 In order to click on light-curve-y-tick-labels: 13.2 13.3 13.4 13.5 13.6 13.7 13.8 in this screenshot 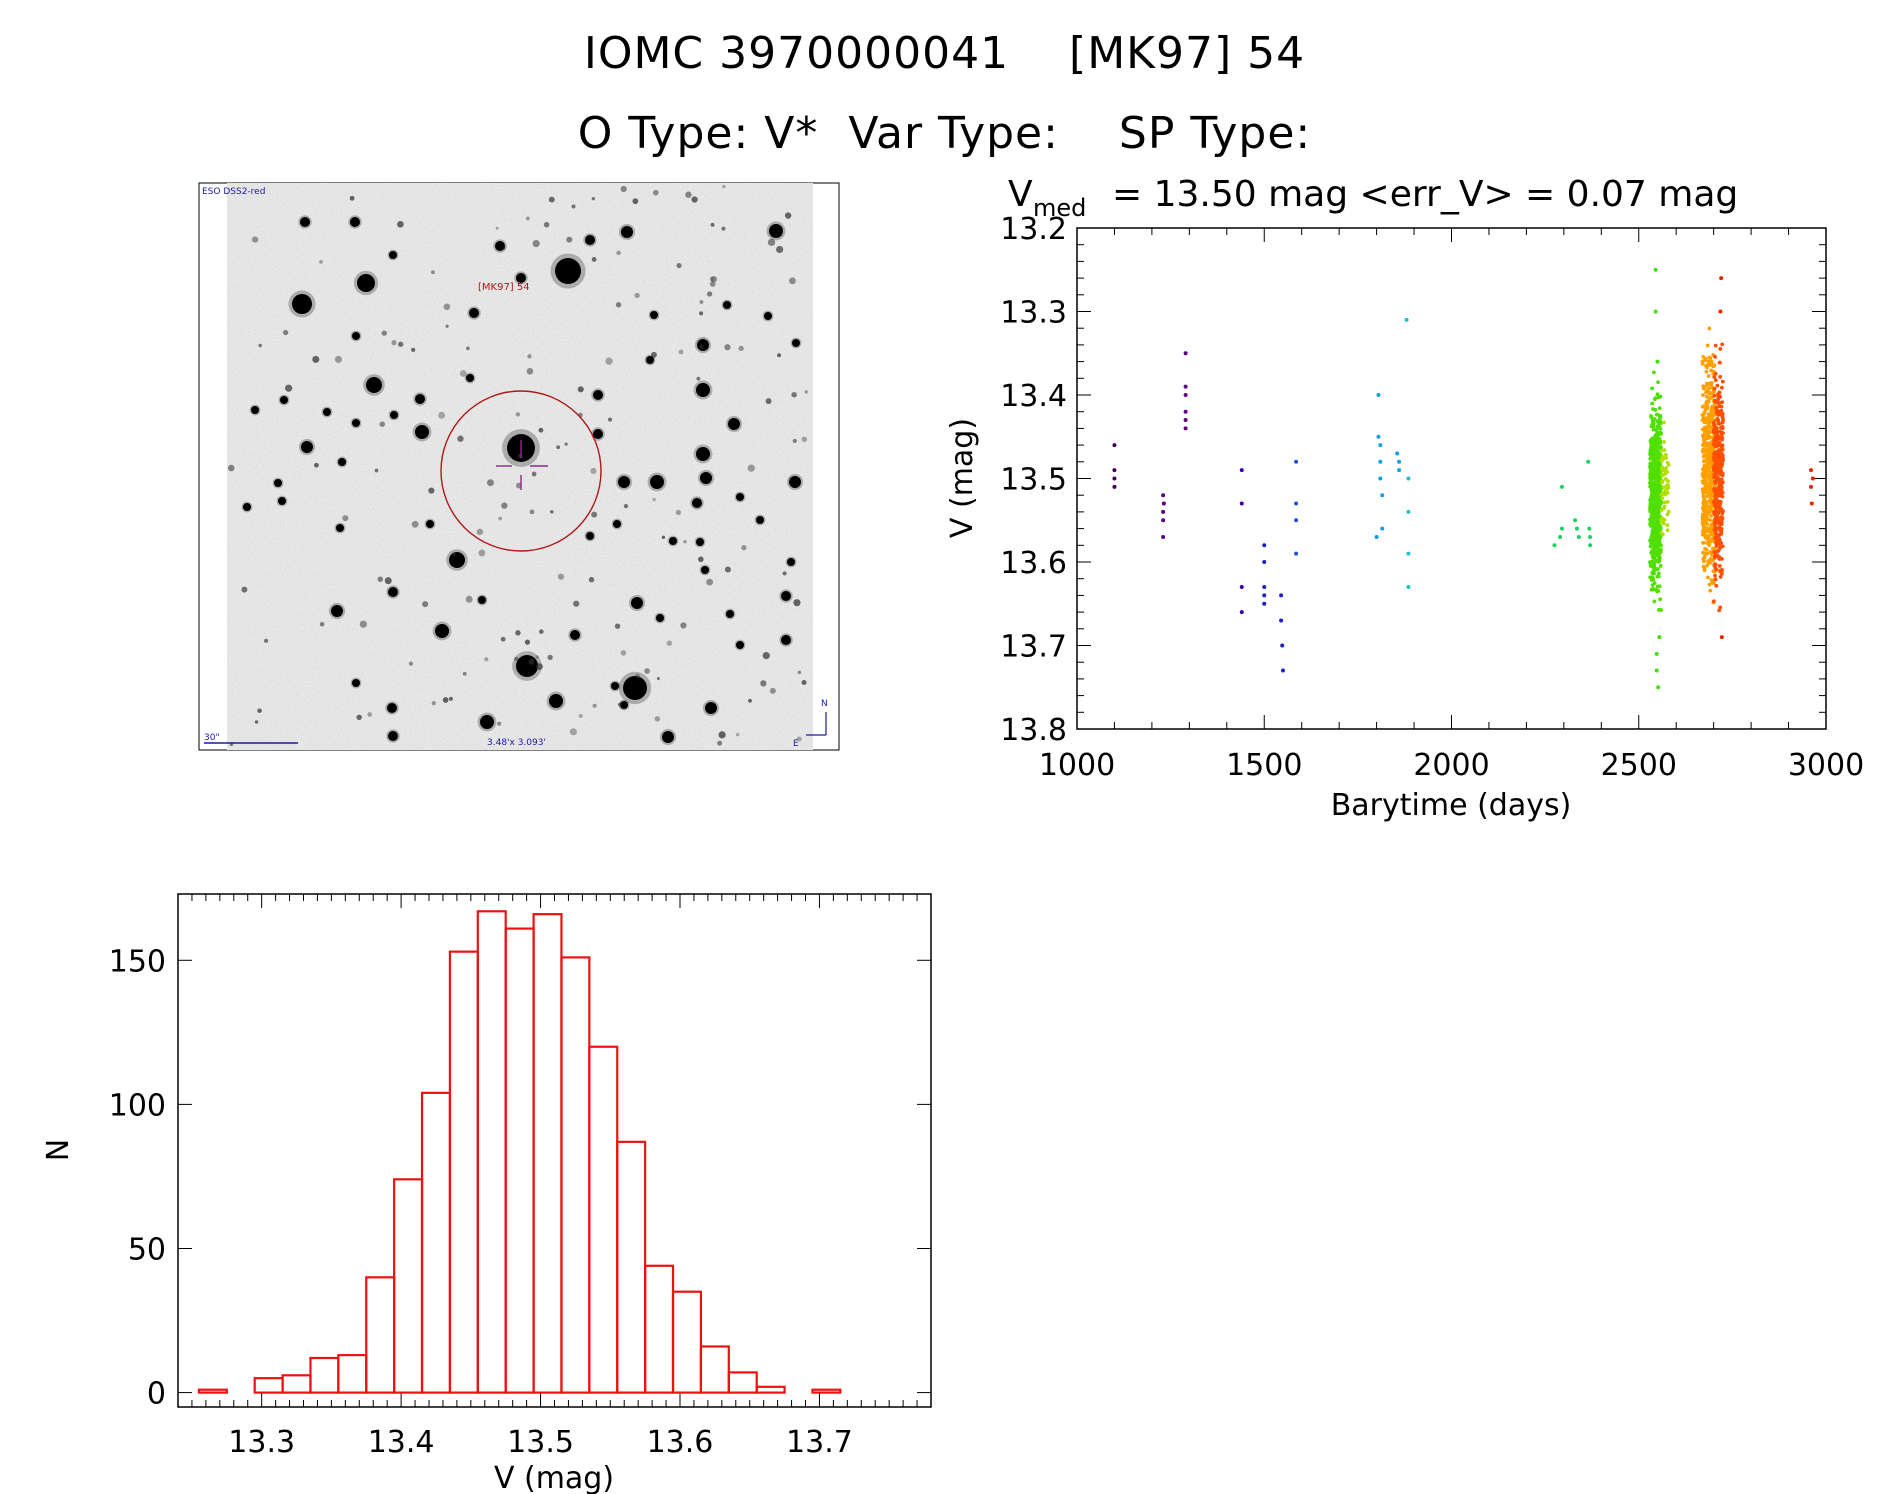, I will do `click(1033, 480)`.